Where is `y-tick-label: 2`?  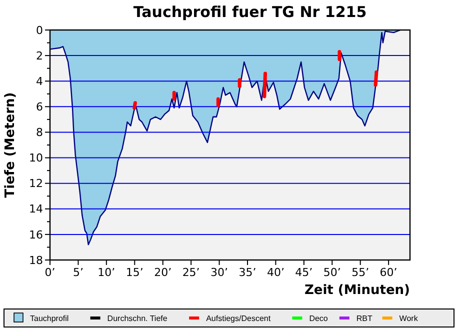 y-tick-label: 2 is located at coordinates (39, 55).